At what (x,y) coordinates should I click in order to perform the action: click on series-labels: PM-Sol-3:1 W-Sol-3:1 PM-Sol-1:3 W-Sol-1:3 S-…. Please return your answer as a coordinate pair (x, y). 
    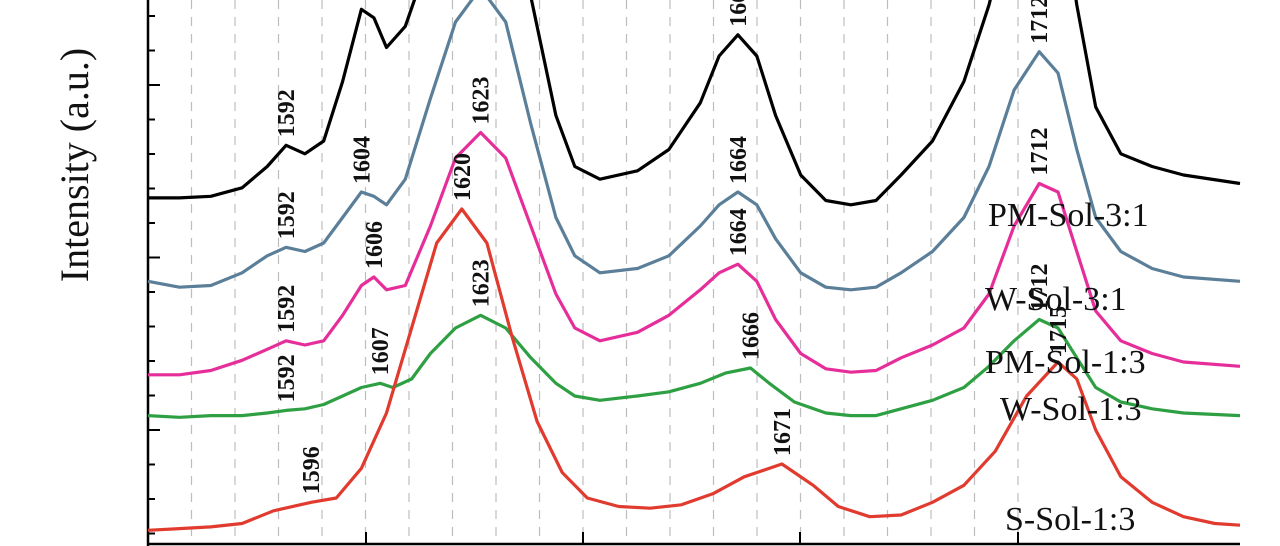
    Looking at the image, I should click on (1067, 367).